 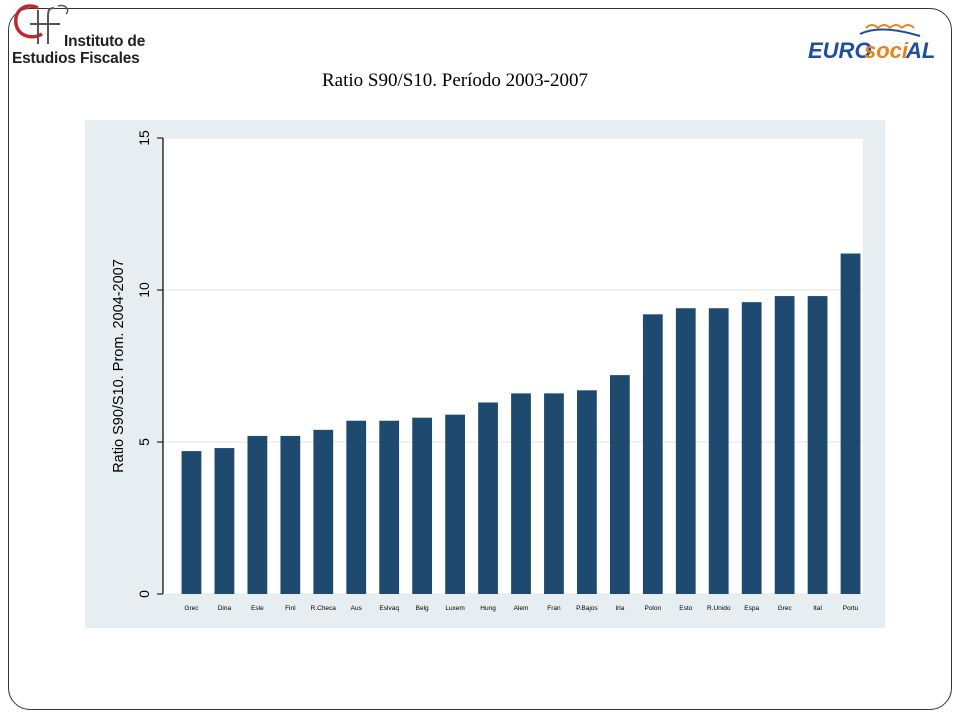 What do you see at coordinates (685, 608) in the screenshot?
I see `x-tick-label: Esto` at bounding box center [685, 608].